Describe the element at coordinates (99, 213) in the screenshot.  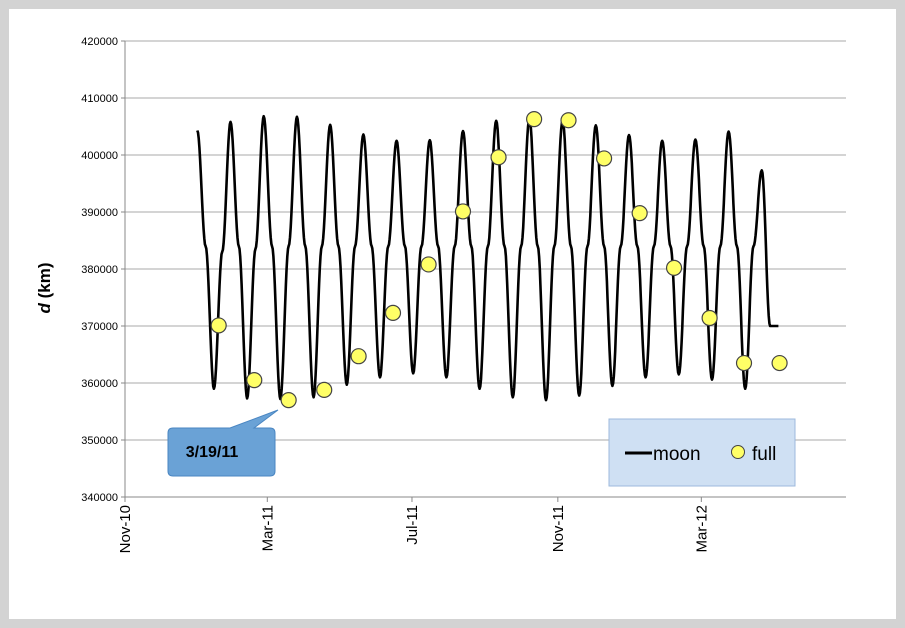
I see `y-tick-label: 390000` at that location.